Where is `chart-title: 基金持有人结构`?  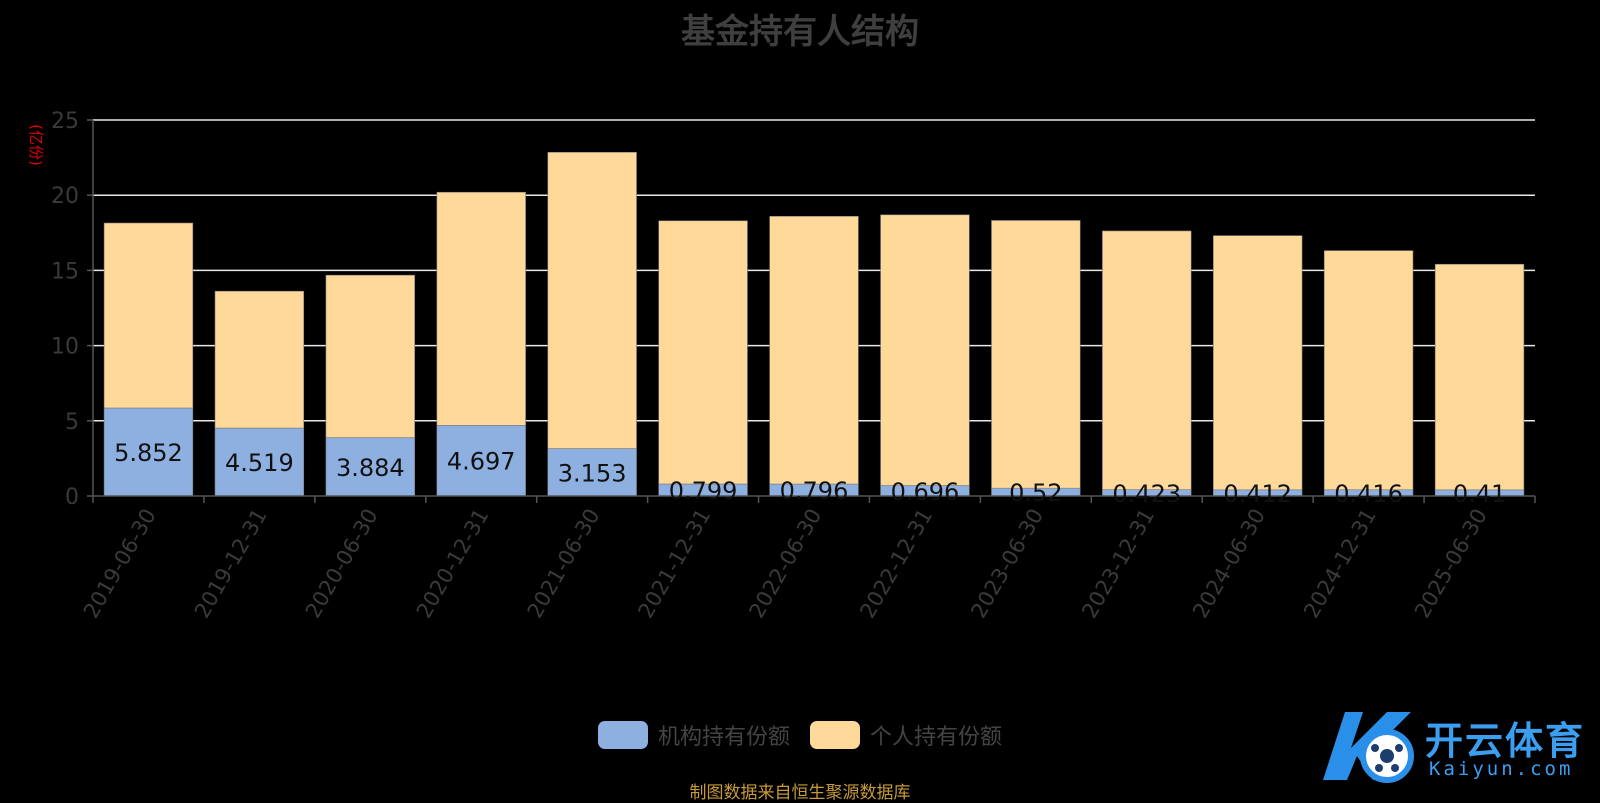 chart-title: 基金持有人结构 is located at coordinates (800, 32).